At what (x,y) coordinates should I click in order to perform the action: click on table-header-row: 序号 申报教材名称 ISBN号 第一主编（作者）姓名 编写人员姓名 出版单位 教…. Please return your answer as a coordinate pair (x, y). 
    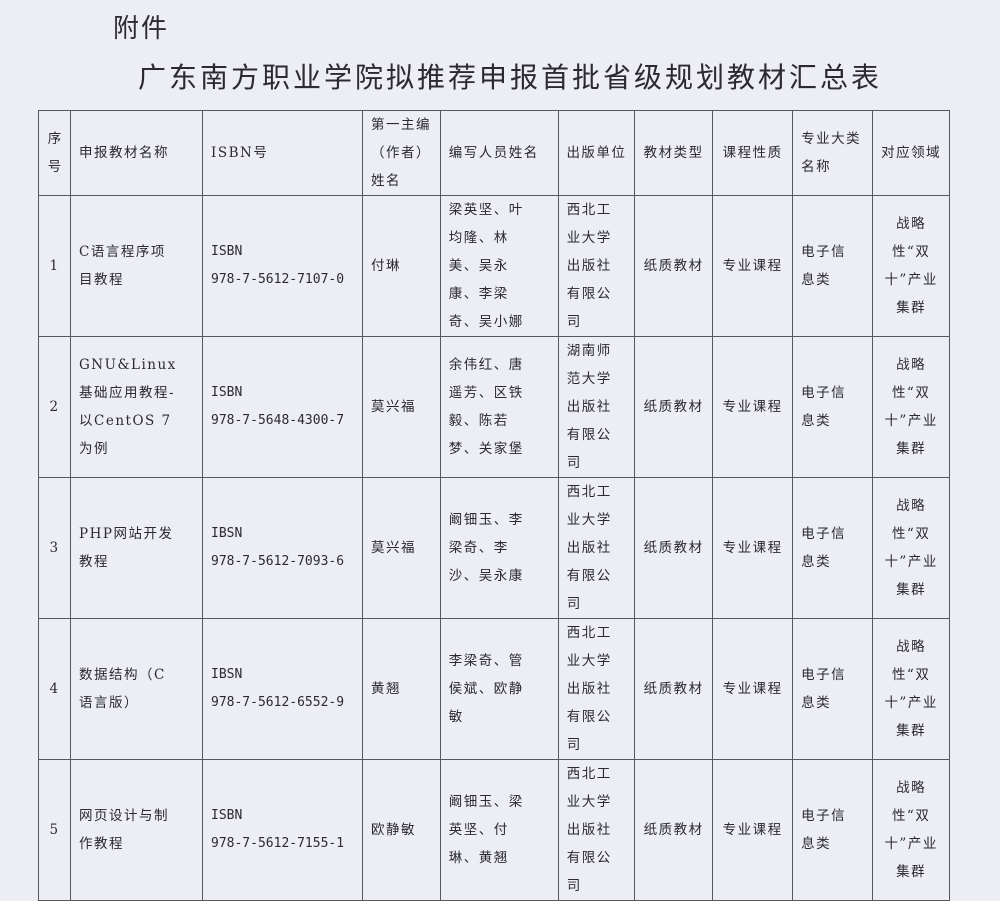
    Looking at the image, I should click on (494, 153).